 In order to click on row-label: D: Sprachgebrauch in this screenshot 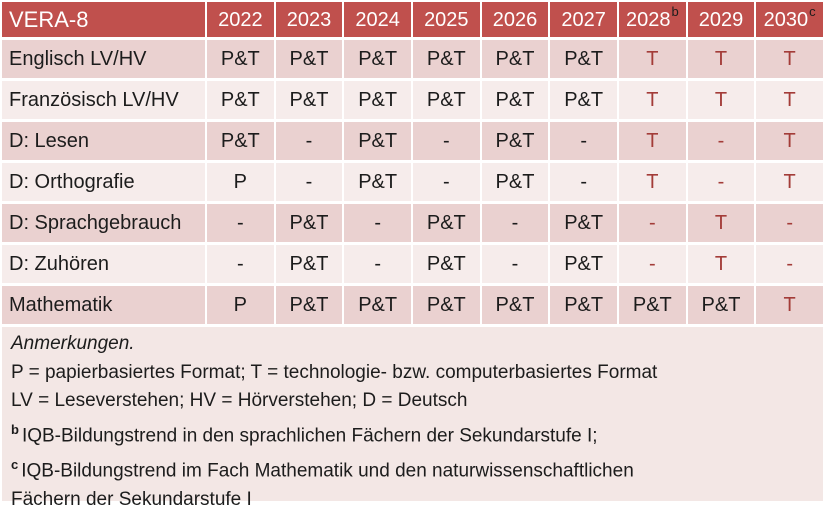, I will do `click(103, 223)`.